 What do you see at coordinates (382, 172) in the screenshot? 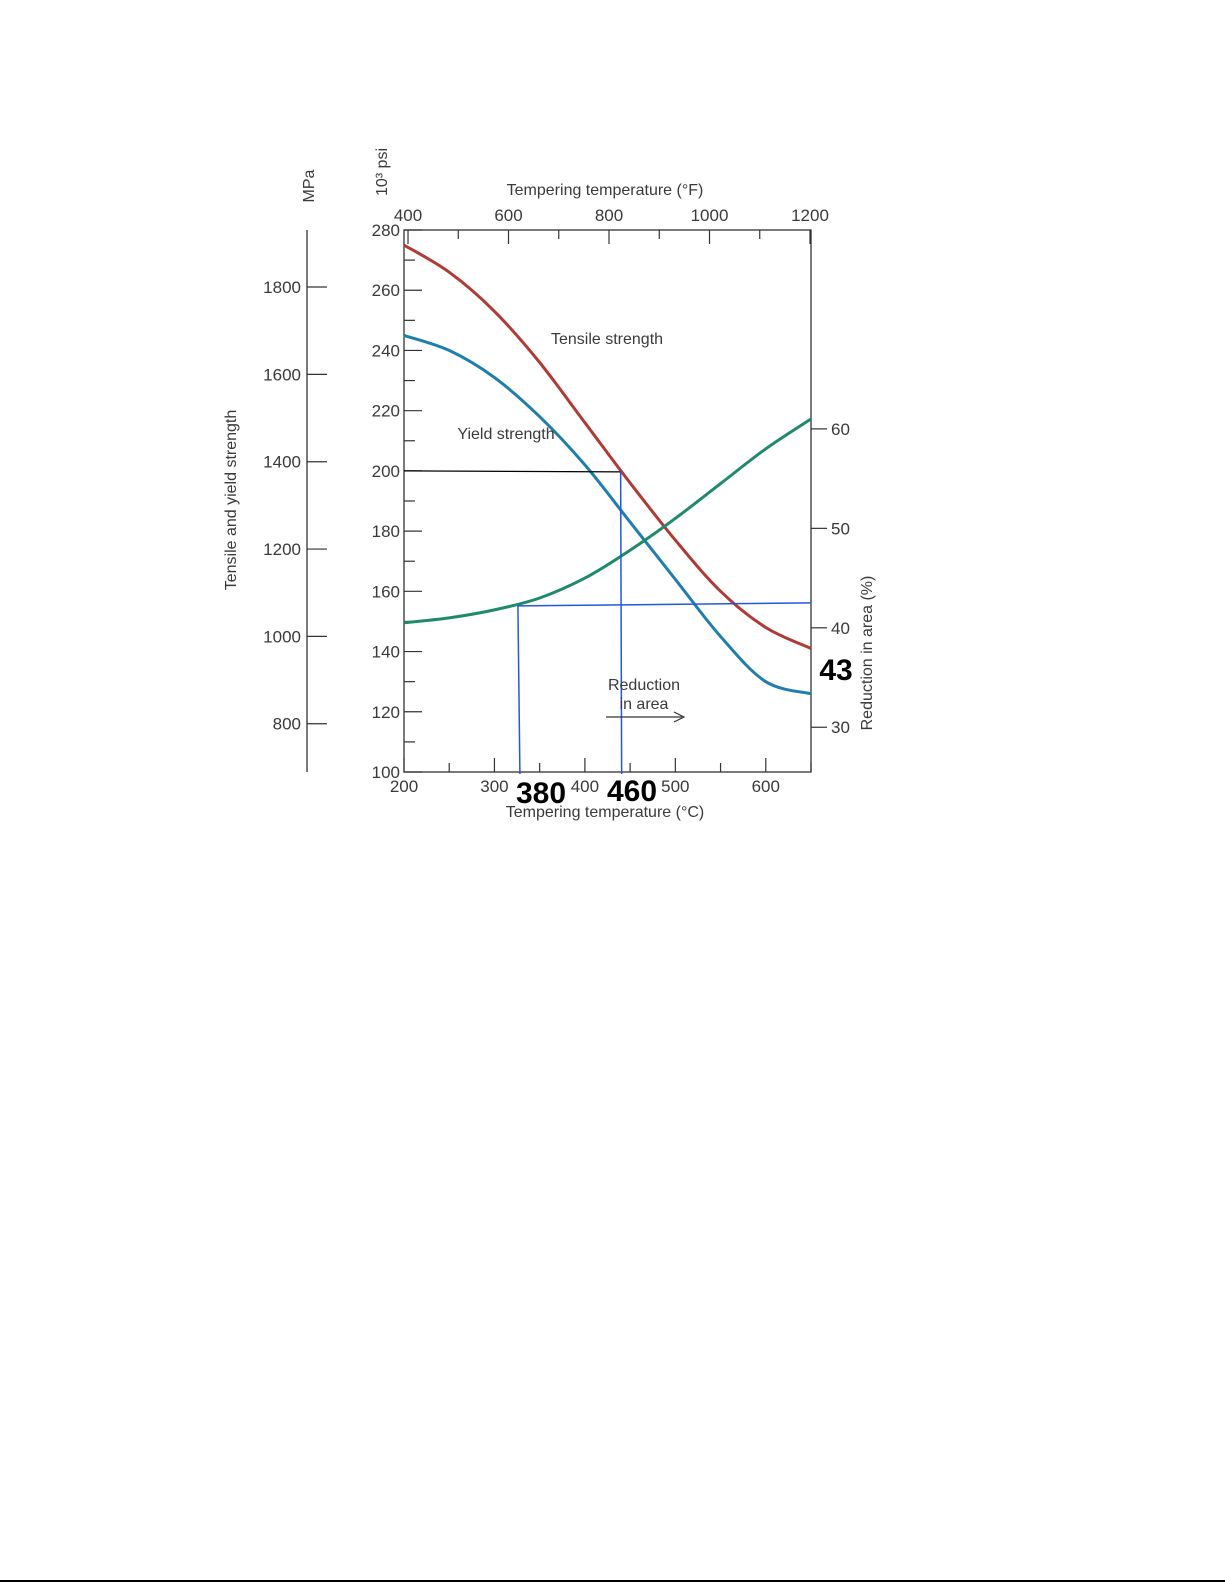
I see `ksi-axis-title: 10³ psi` at bounding box center [382, 172].